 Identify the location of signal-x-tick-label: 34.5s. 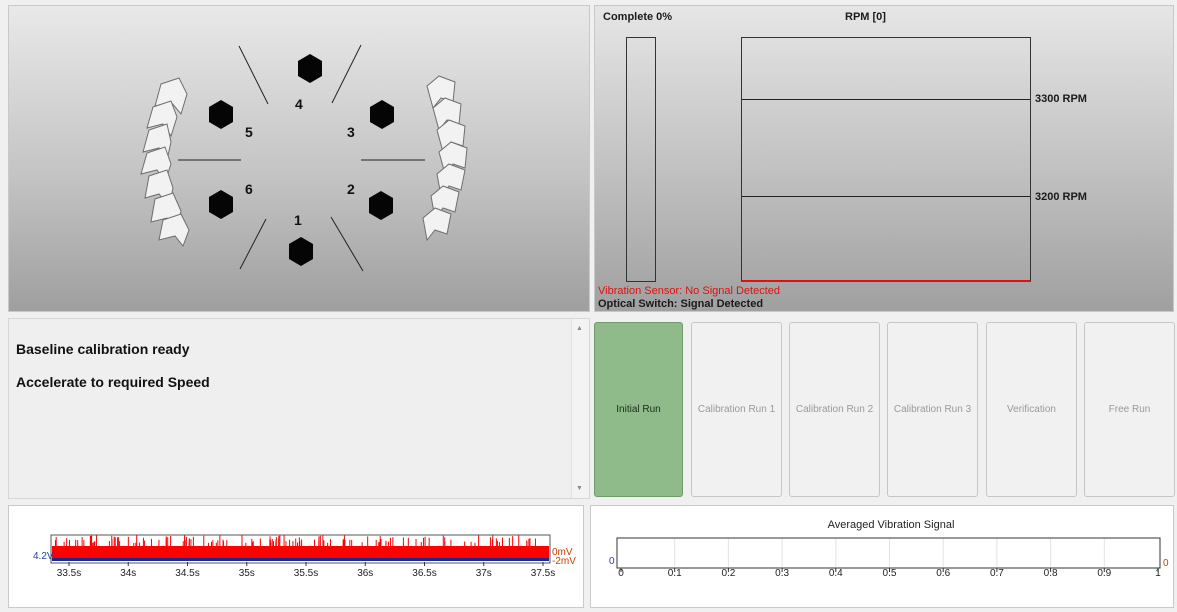
(187, 573).